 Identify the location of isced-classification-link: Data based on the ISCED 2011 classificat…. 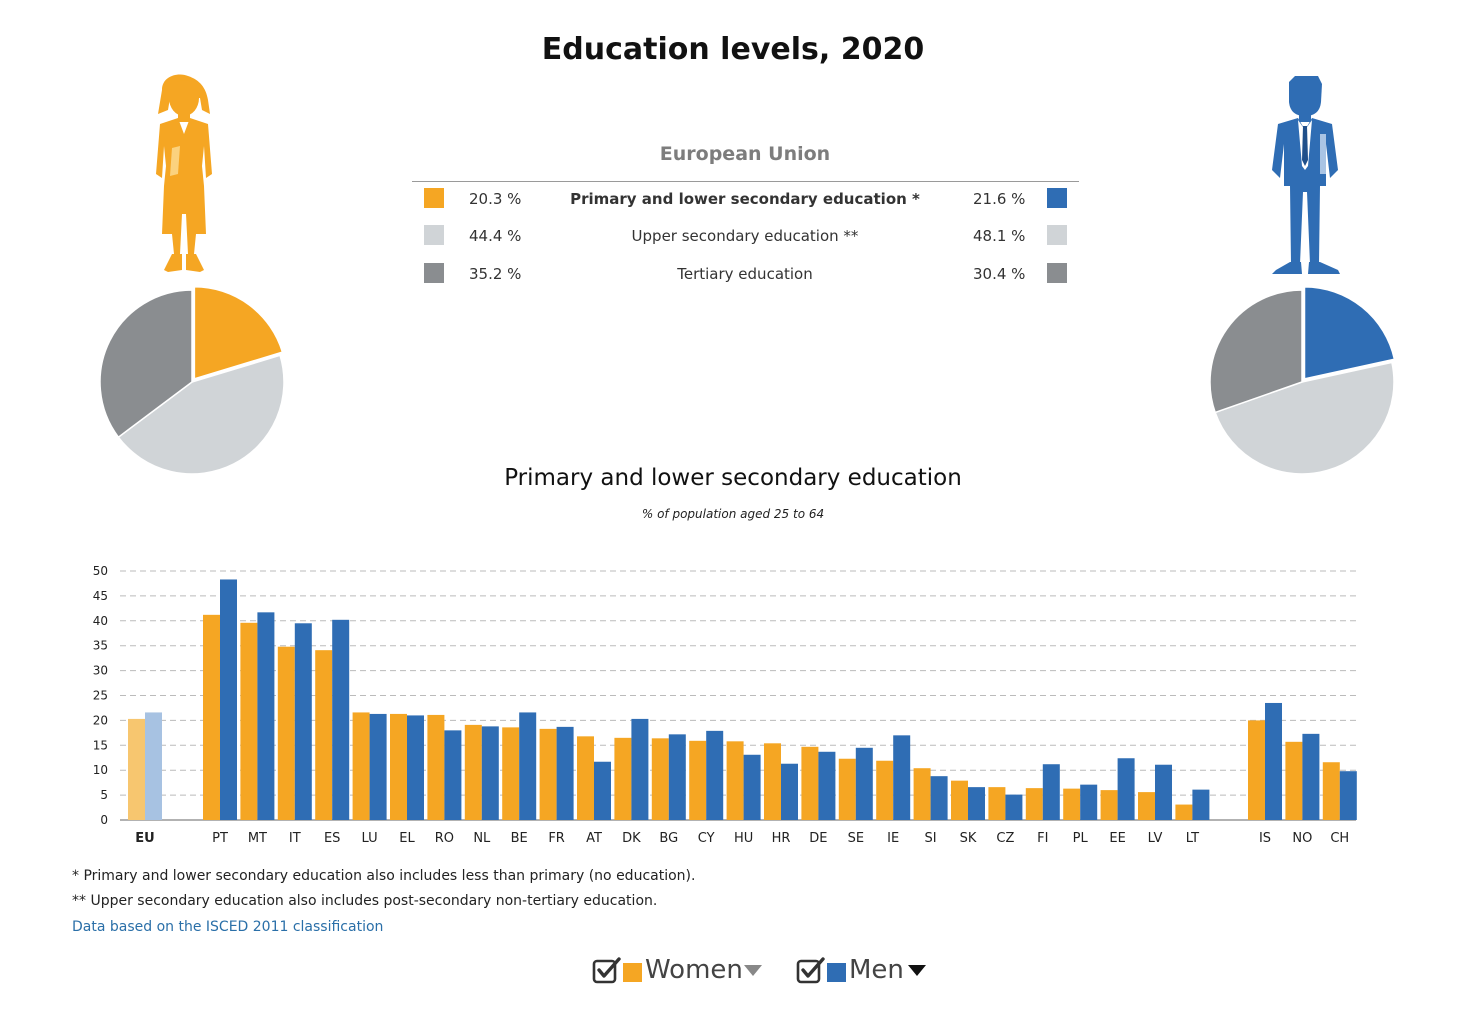
(228, 927).